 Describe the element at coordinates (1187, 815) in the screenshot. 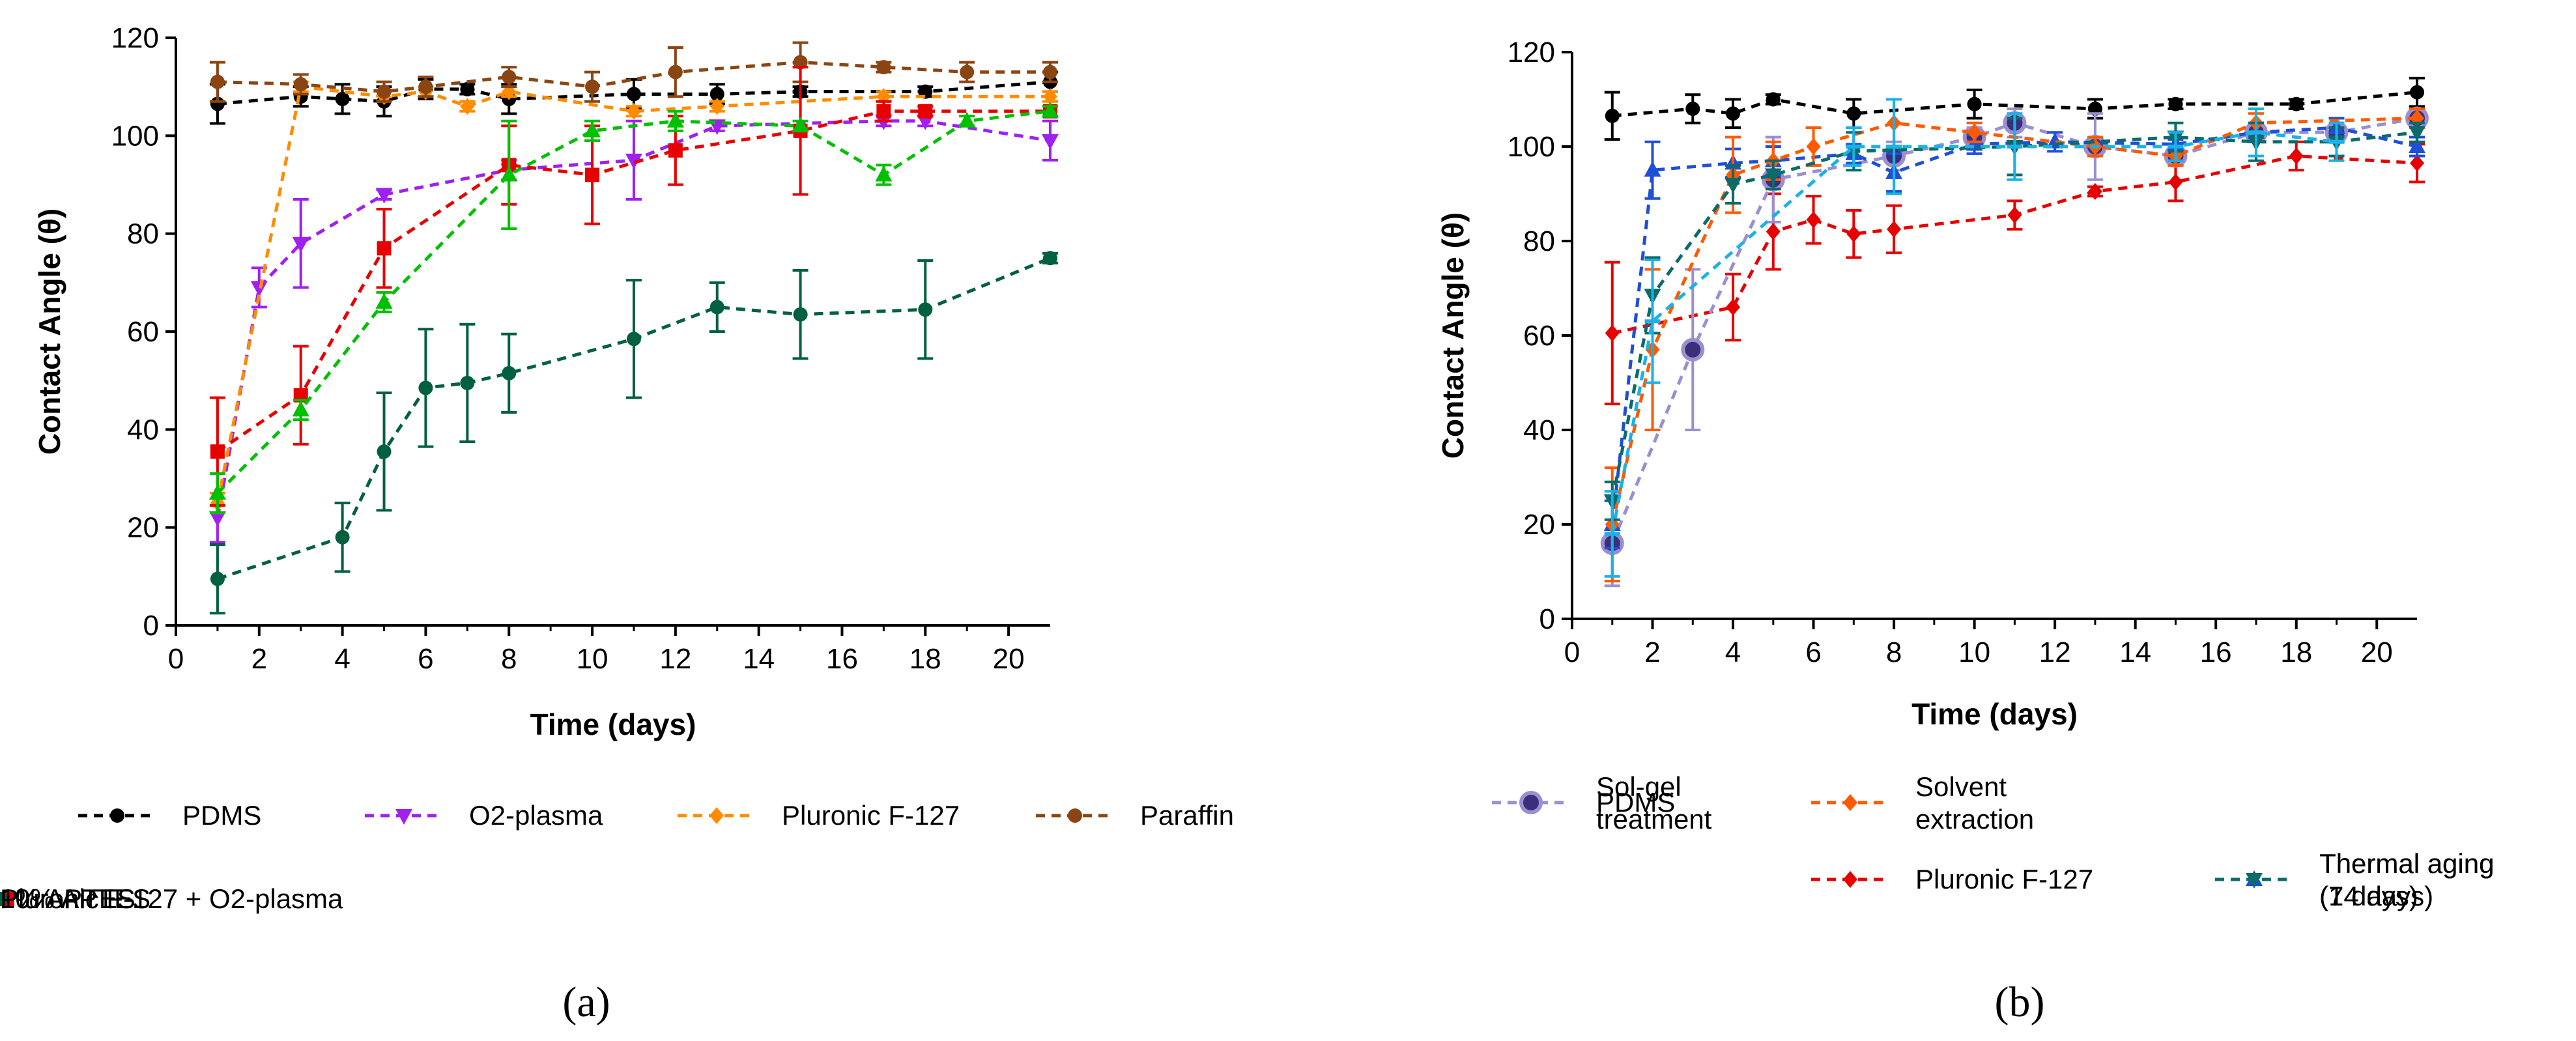

I see `legend-label: Paraffin` at that location.